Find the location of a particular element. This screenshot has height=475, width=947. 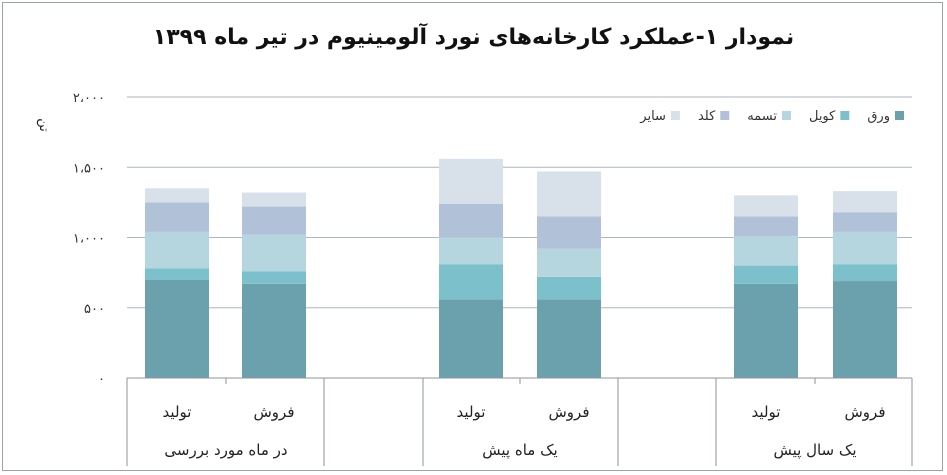

legend-entry: کلد is located at coordinates (707, 116).